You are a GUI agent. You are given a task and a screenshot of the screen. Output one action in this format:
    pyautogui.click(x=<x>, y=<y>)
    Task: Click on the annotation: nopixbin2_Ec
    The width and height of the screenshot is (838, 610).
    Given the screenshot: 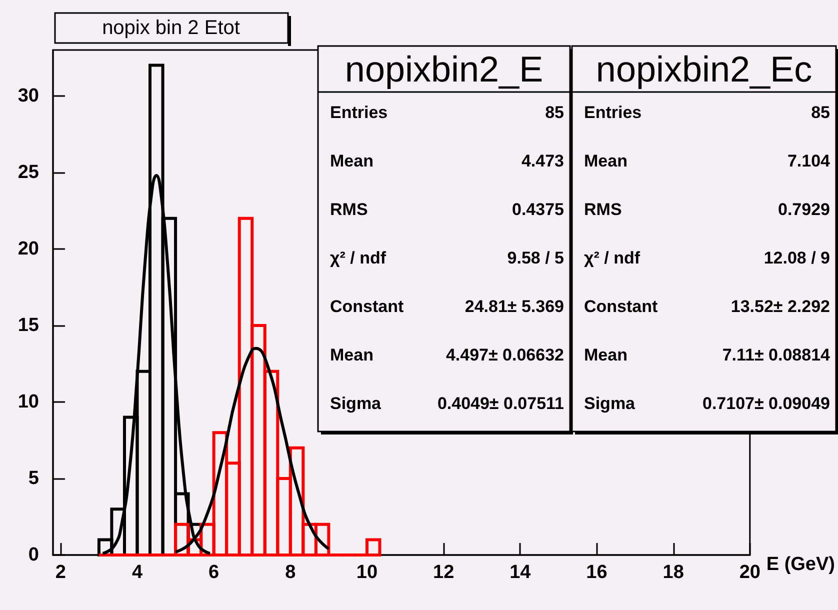 What is the action you would take?
    pyautogui.click(x=704, y=69)
    